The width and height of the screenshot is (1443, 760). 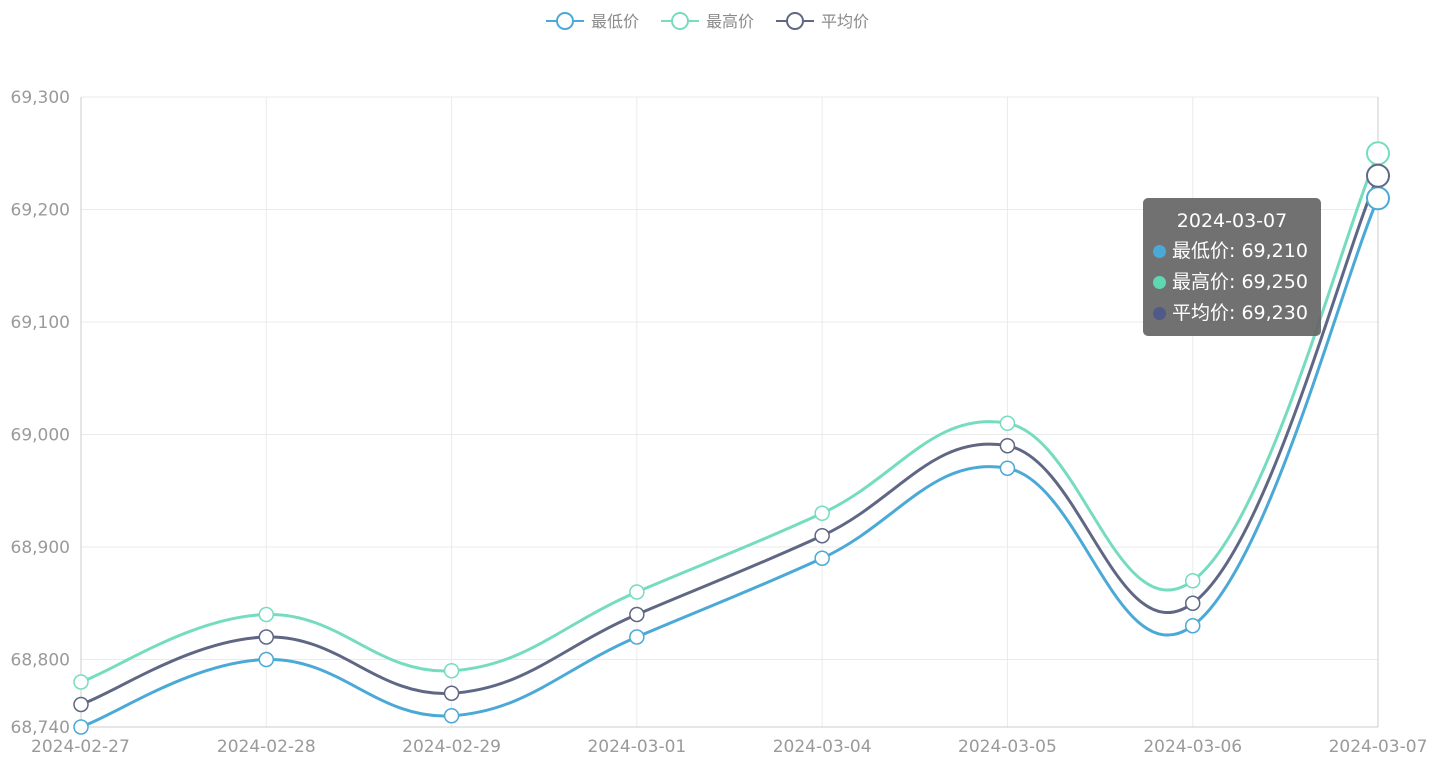 I want to click on legend-item-0: 最低价, so click(x=592, y=21).